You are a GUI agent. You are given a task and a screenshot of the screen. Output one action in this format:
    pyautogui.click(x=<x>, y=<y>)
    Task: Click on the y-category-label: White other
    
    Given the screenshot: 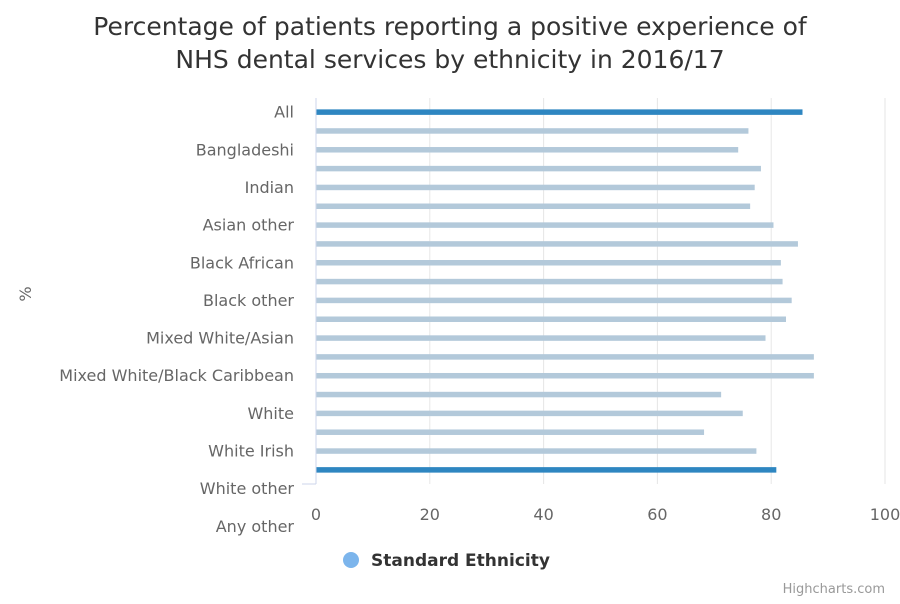 What is the action you would take?
    pyautogui.click(x=247, y=488)
    